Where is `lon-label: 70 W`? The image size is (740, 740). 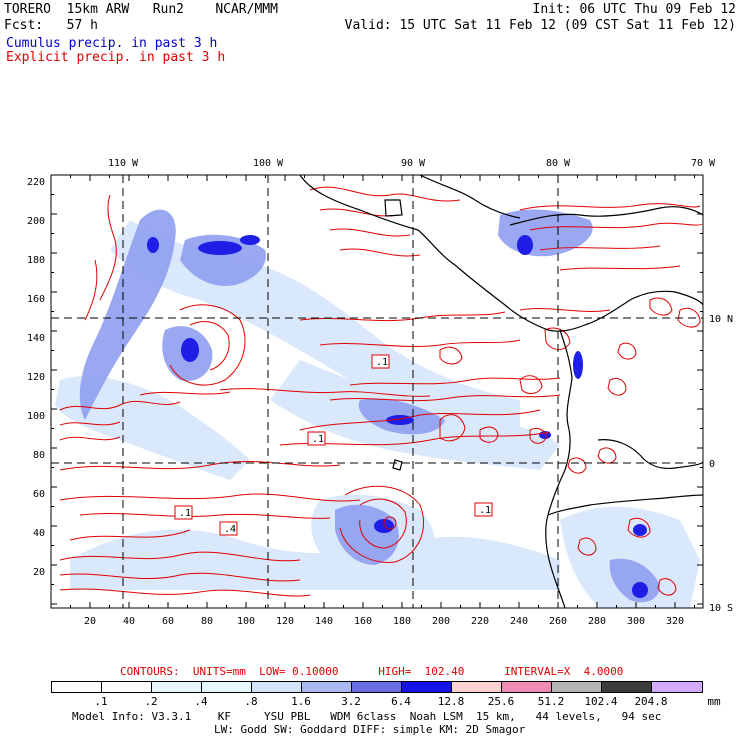 lon-label: 70 W is located at coordinates (703, 163).